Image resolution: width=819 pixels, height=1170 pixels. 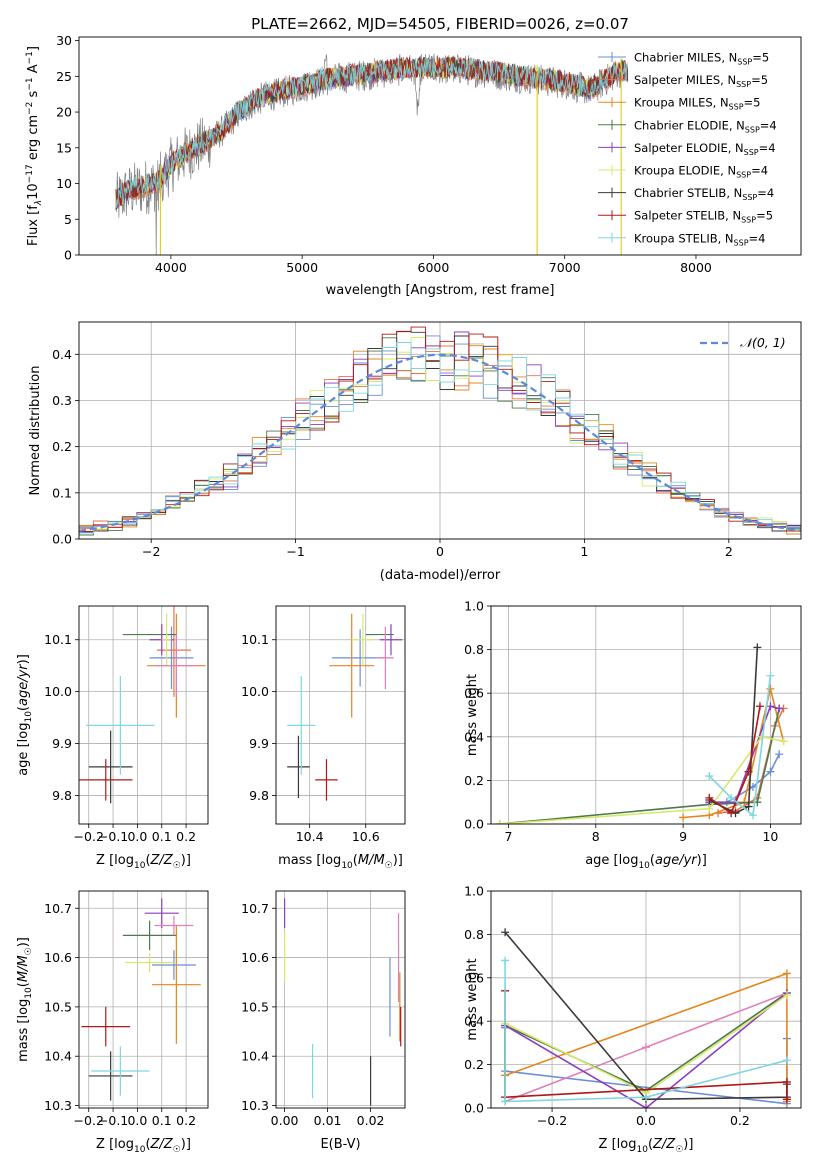 I want to click on series-line-salpeter_stelib, so click(x=734, y=760).